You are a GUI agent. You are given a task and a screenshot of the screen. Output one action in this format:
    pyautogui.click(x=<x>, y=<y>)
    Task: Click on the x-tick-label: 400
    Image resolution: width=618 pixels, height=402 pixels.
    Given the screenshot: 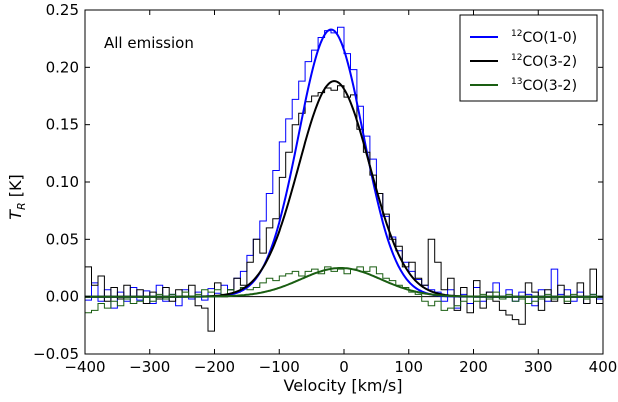 What is the action you would take?
    pyautogui.click(x=603, y=367)
    